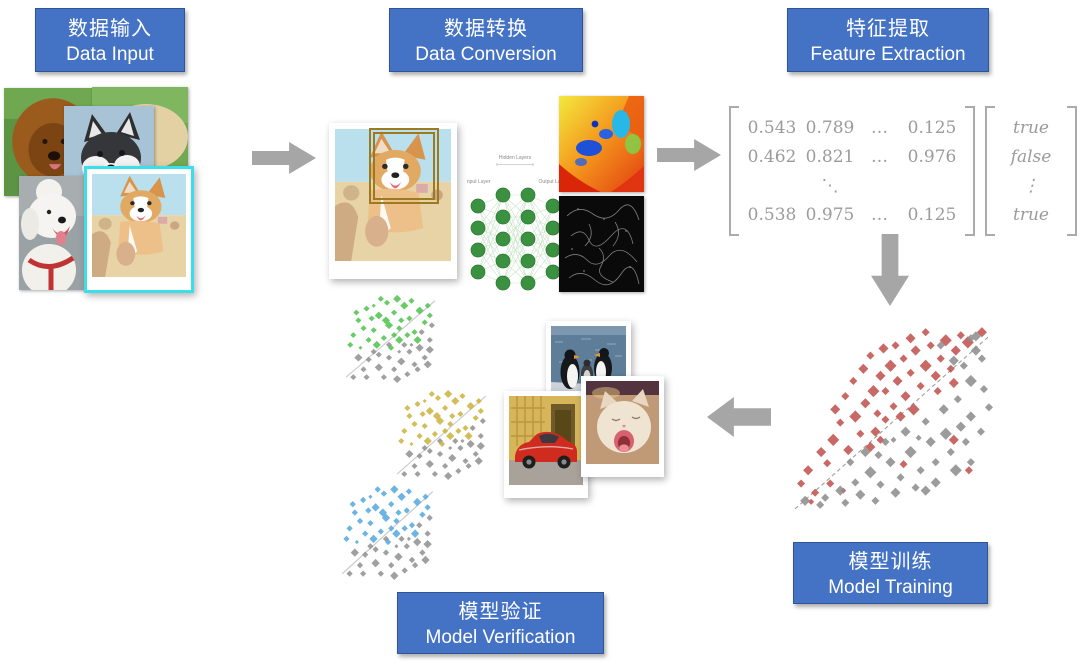  Describe the element at coordinates (500, 611) in the screenshot. I see `model-verification-label-zh: 模型验证` at that location.